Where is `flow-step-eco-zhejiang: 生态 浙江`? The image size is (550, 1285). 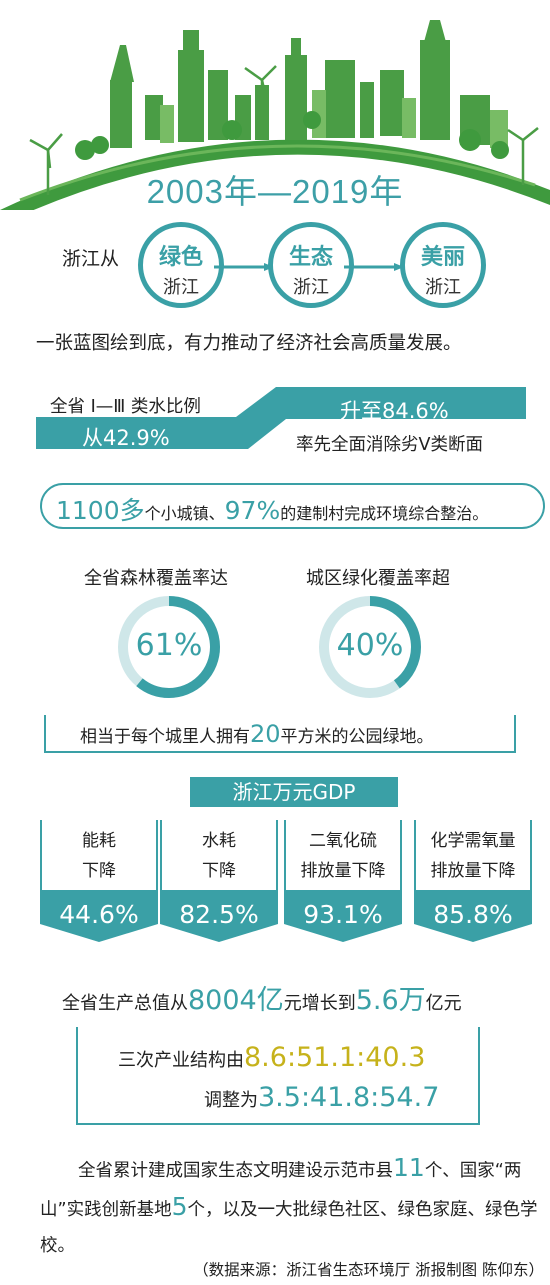 flow-step-eco-zhejiang: 生态 浙江 is located at coordinates (311, 265).